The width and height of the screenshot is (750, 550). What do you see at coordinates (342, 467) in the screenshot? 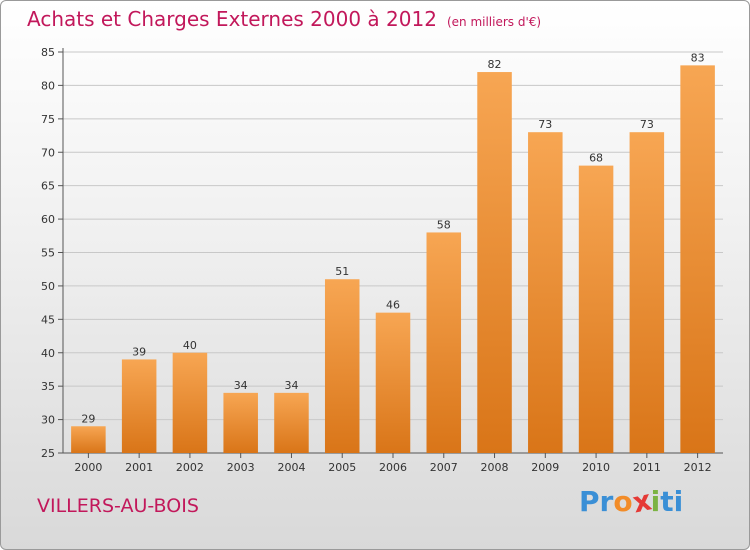
I see `x-tick-label: 2005` at bounding box center [342, 467].